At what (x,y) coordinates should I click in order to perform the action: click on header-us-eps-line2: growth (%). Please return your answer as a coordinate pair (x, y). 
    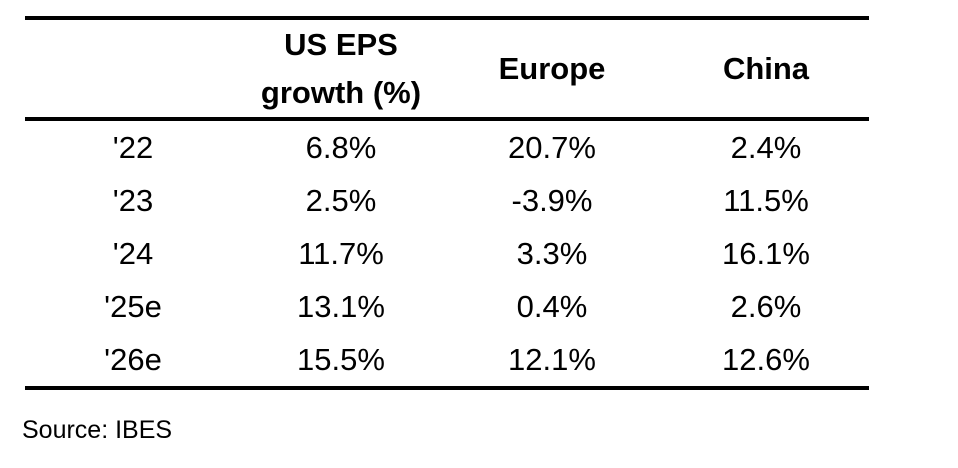
    Looking at the image, I should click on (341, 92).